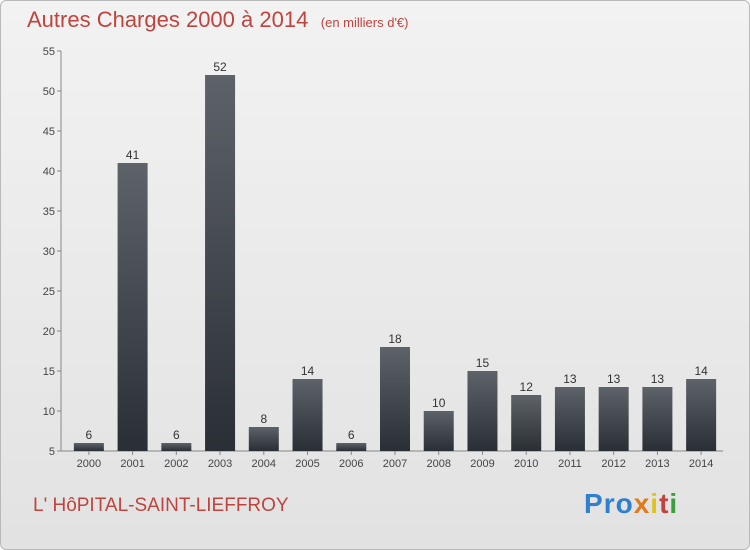 The image size is (750, 550). What do you see at coordinates (264, 464) in the screenshot?
I see `x-tick-label: 2004` at bounding box center [264, 464].